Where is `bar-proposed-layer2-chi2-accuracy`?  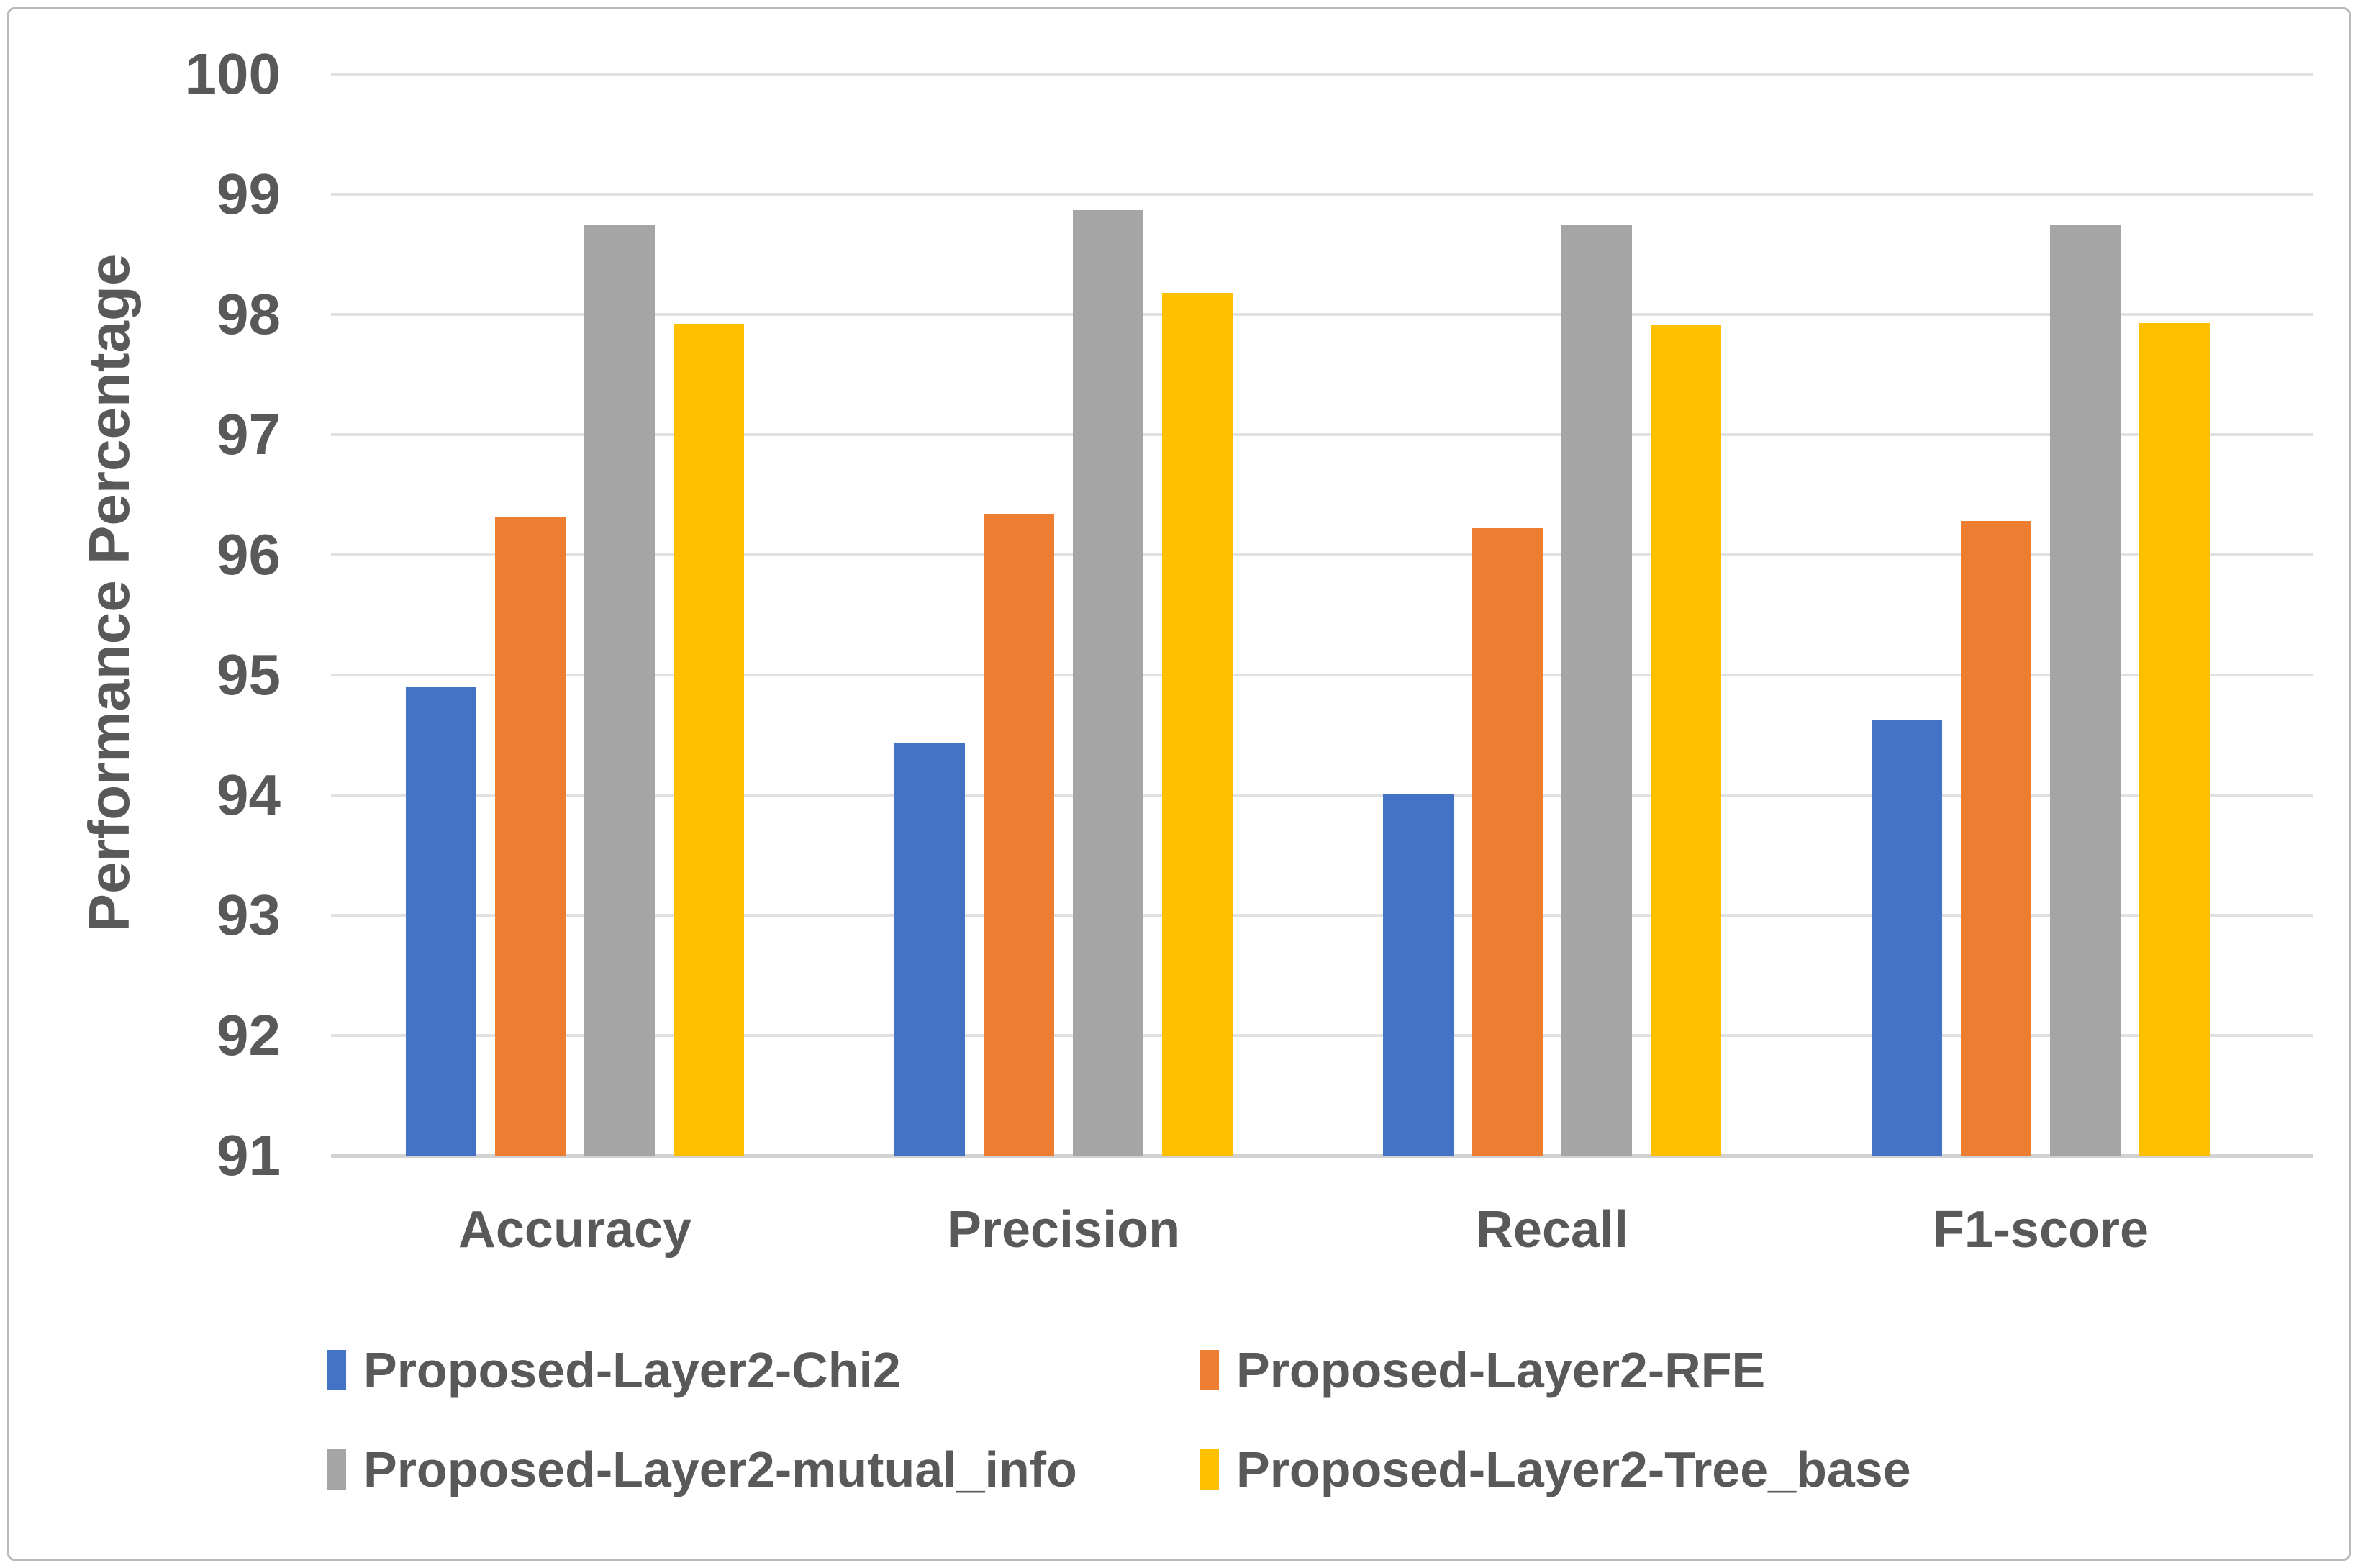 bar-proposed-layer2-chi2-accuracy is located at coordinates (441, 921).